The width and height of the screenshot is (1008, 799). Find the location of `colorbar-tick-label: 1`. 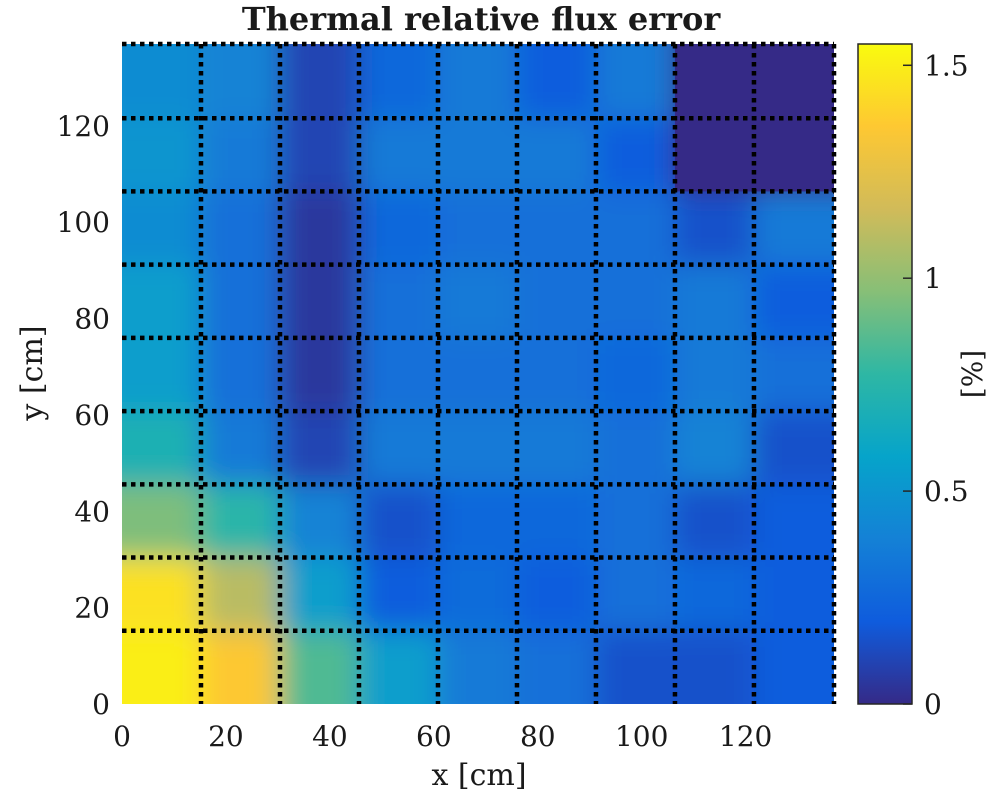

colorbar-tick-label: 1 is located at coordinates (933, 278).